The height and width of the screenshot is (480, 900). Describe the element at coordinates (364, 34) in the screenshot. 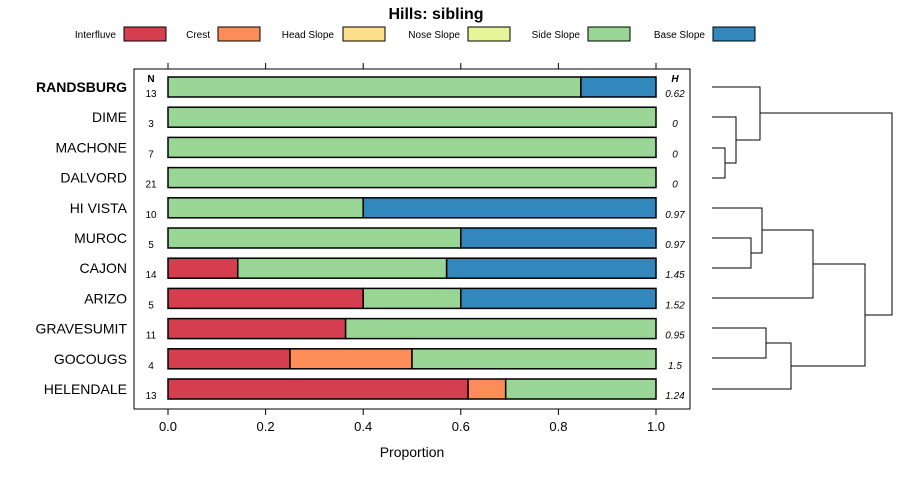

I see `legend-swatch-head-slope` at that location.